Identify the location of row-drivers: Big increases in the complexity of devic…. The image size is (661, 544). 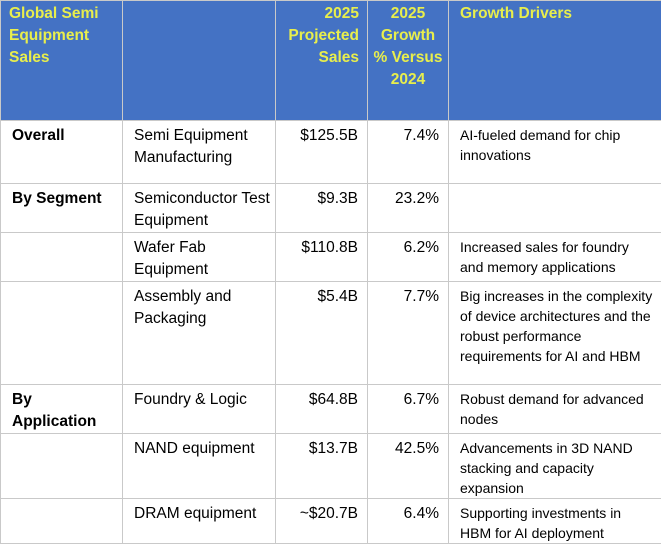
(555, 333).